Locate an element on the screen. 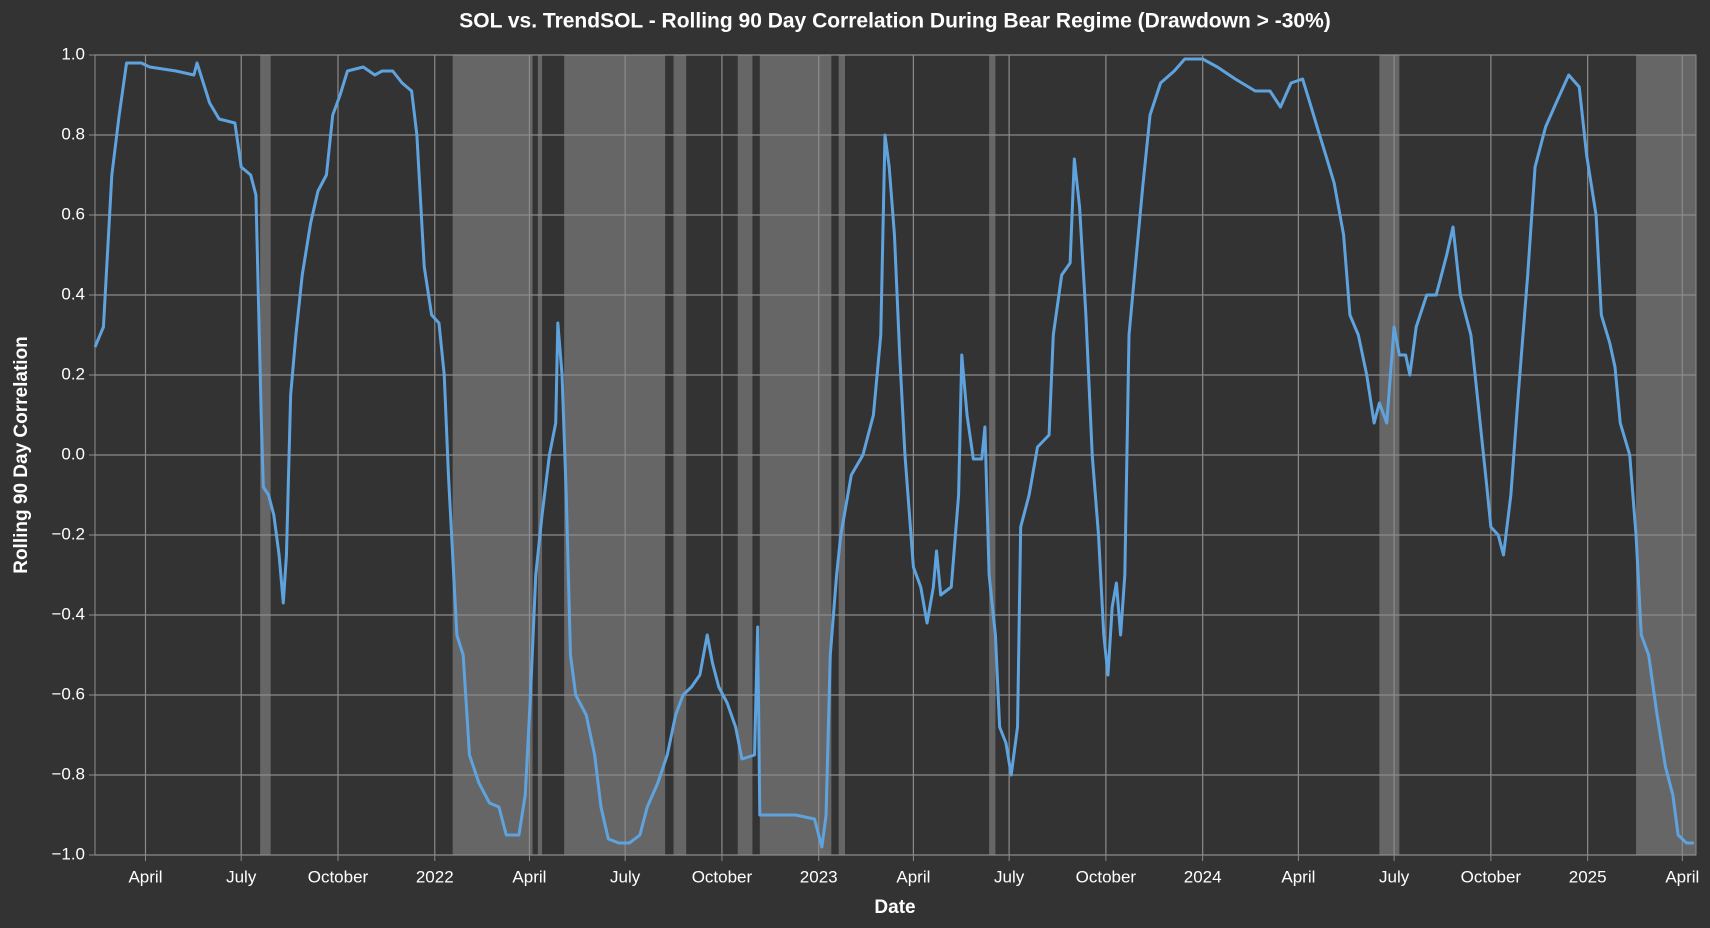  x-axis-title: Date is located at coordinates (894, 907).